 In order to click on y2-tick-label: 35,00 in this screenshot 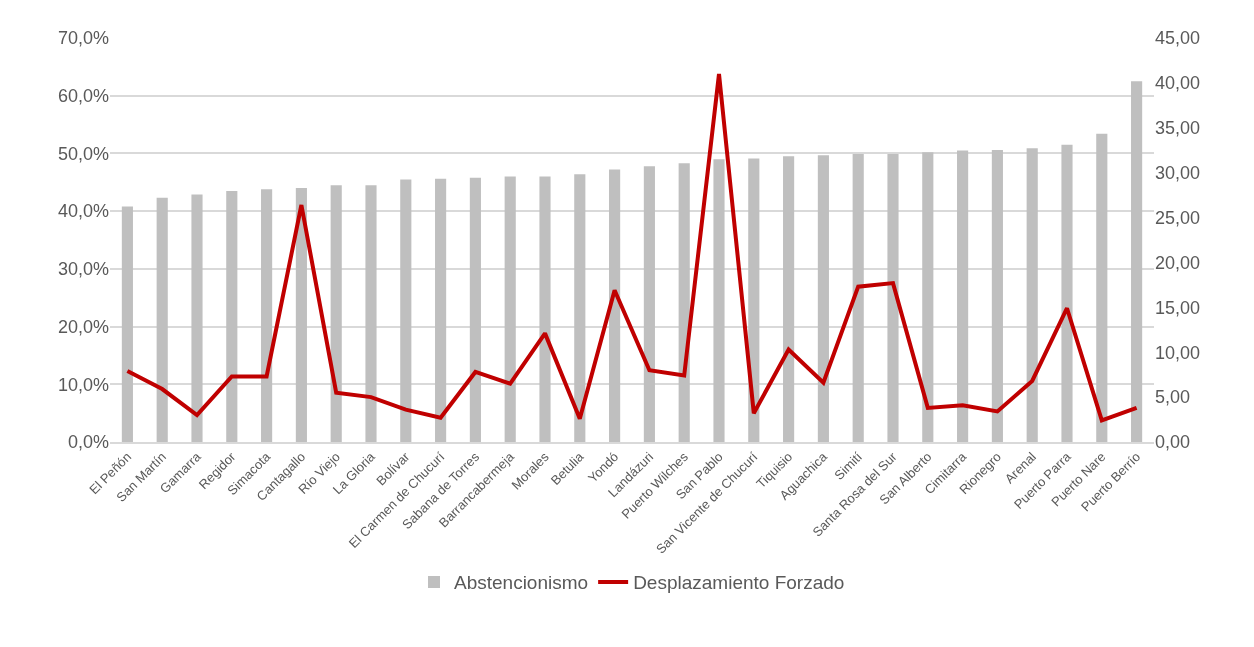, I will do `click(1178, 128)`.